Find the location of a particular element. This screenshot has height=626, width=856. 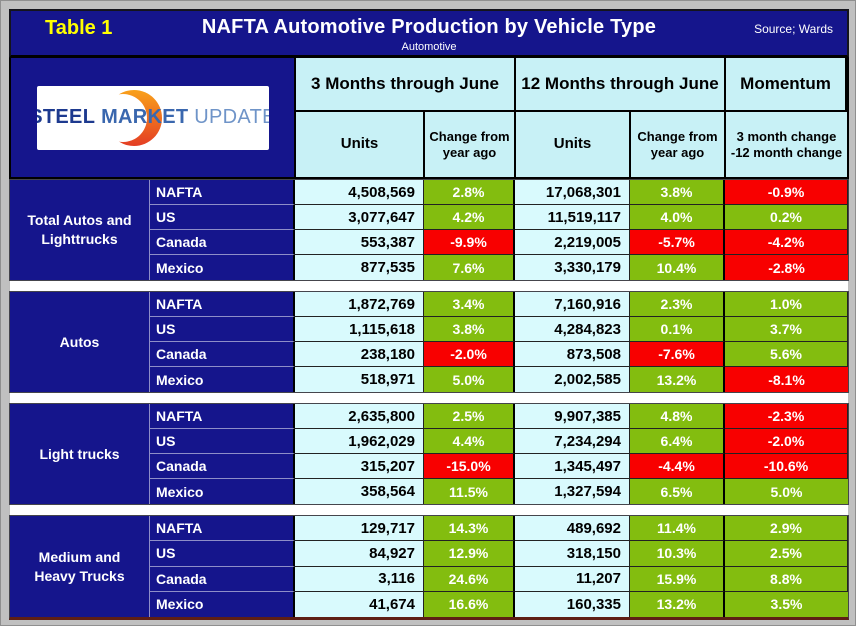

momentum-cell: -8.1% is located at coordinates (786, 379).